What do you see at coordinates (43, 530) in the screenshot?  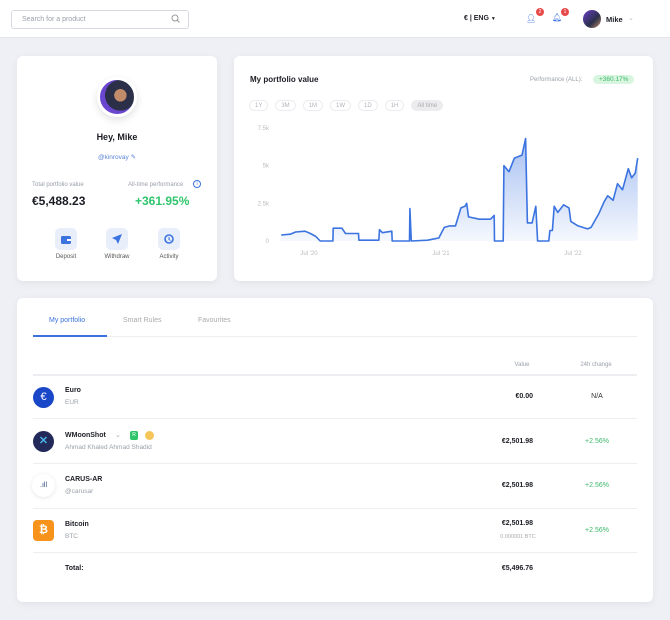 I see `bitcoin-icon: ₿` at bounding box center [43, 530].